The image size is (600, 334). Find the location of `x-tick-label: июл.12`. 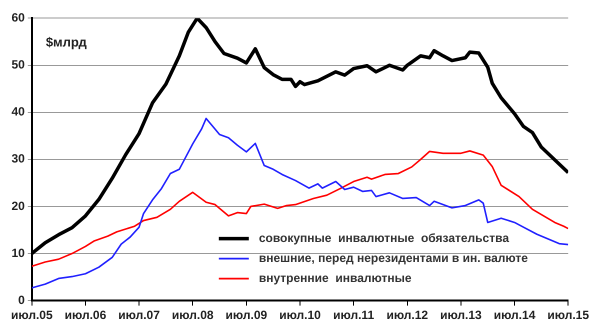

x-tick-label: июл.12 is located at coordinates (407, 315).